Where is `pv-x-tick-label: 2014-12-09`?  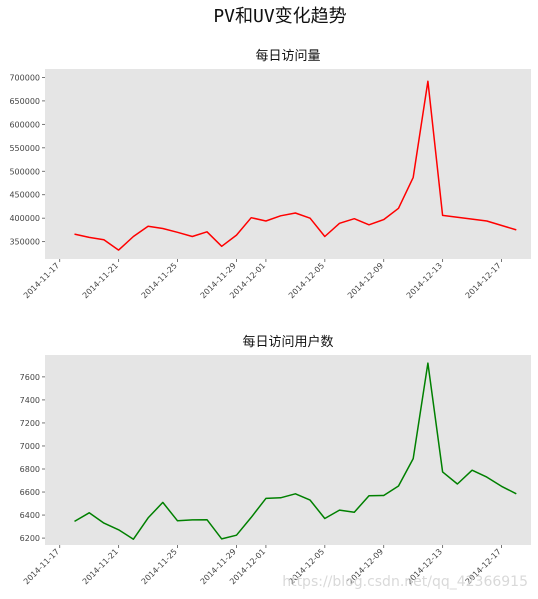
pv-x-tick-label: 2014-12-09 is located at coordinates (365, 280).